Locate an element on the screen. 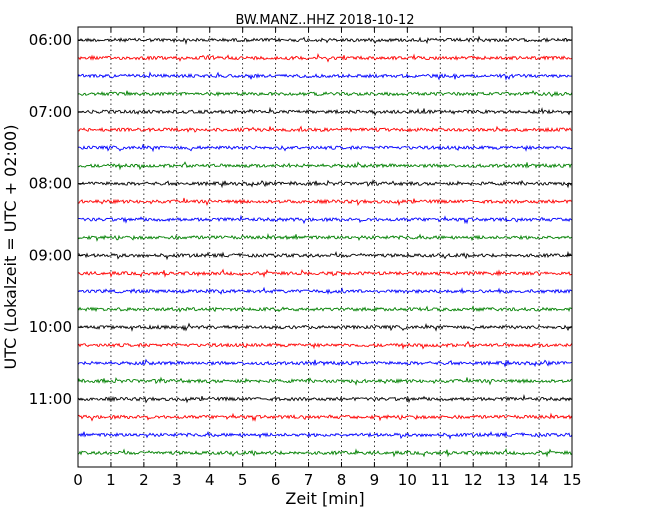 The width and height of the screenshot is (650, 520). x-tick-label: 7 is located at coordinates (309, 480).